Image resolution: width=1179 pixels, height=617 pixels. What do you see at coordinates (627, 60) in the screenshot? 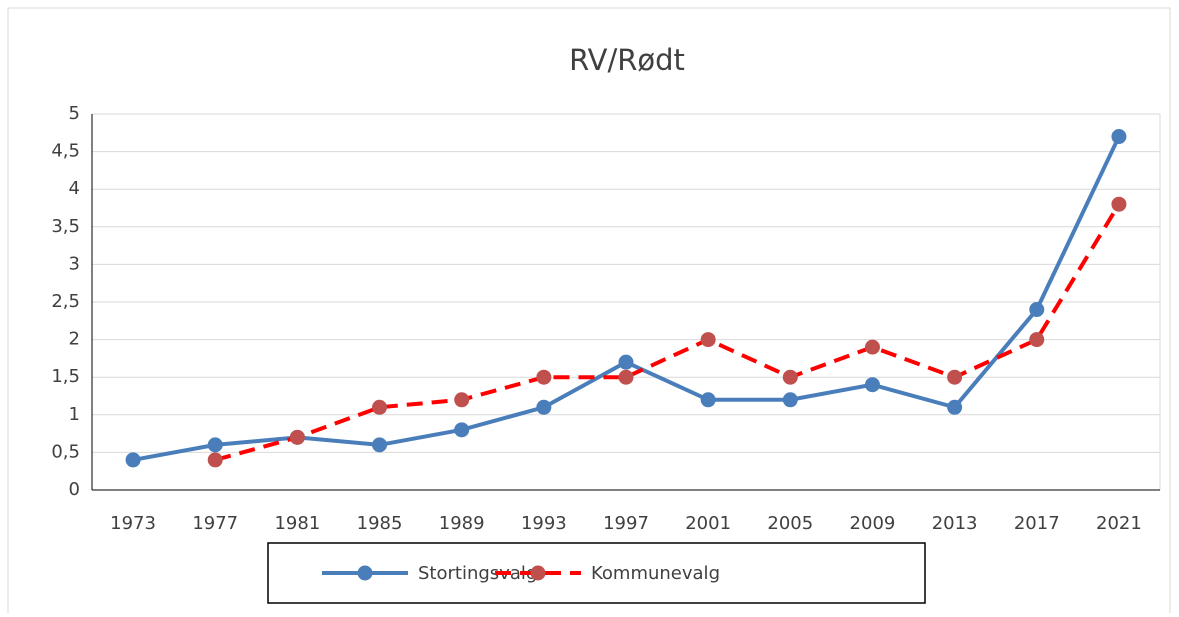
I see `chart-title: RV/Rødt` at bounding box center [627, 60].